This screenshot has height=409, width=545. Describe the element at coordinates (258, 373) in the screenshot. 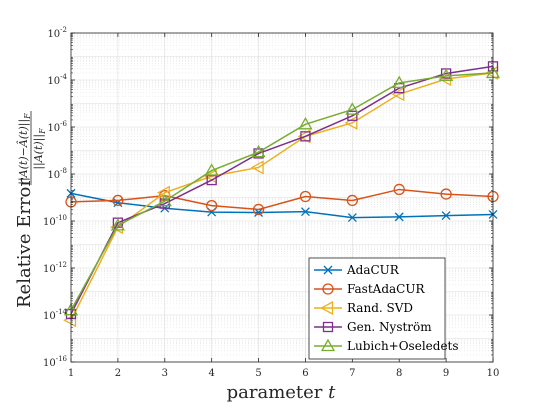

I see `x-tick-label: 5` at that location.